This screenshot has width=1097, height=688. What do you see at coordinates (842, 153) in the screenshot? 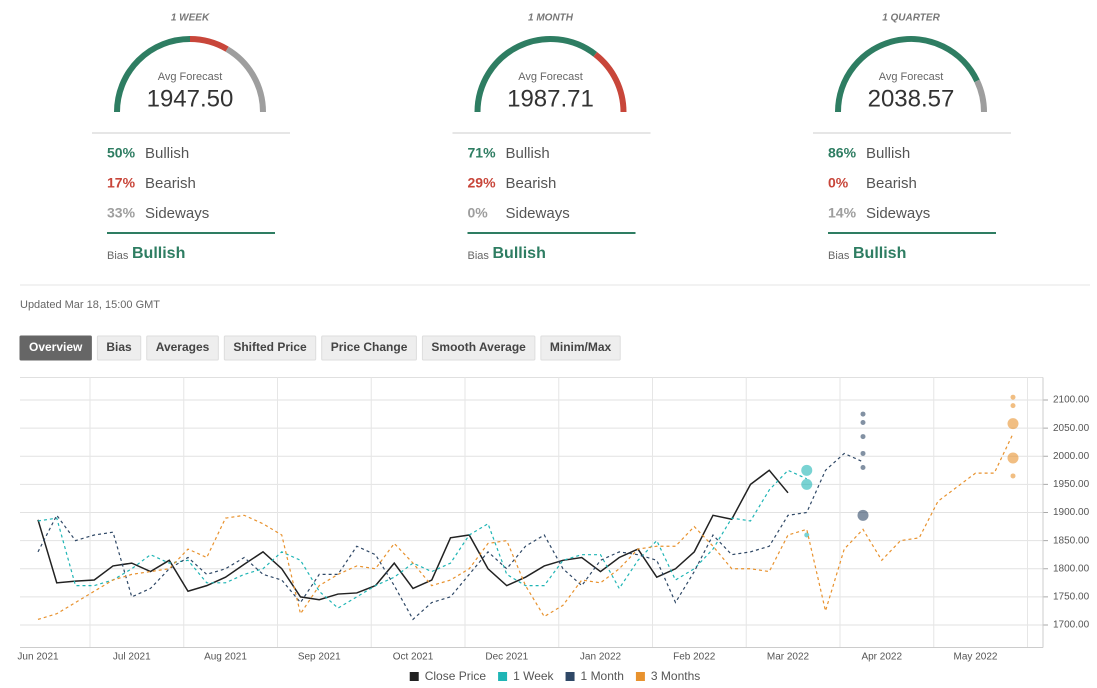
I see `pct: 86%` at bounding box center [842, 153].